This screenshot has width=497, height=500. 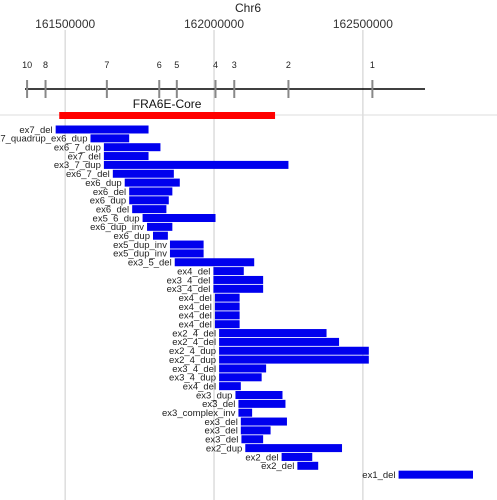 I want to click on exon-label: 6, so click(x=159, y=65).